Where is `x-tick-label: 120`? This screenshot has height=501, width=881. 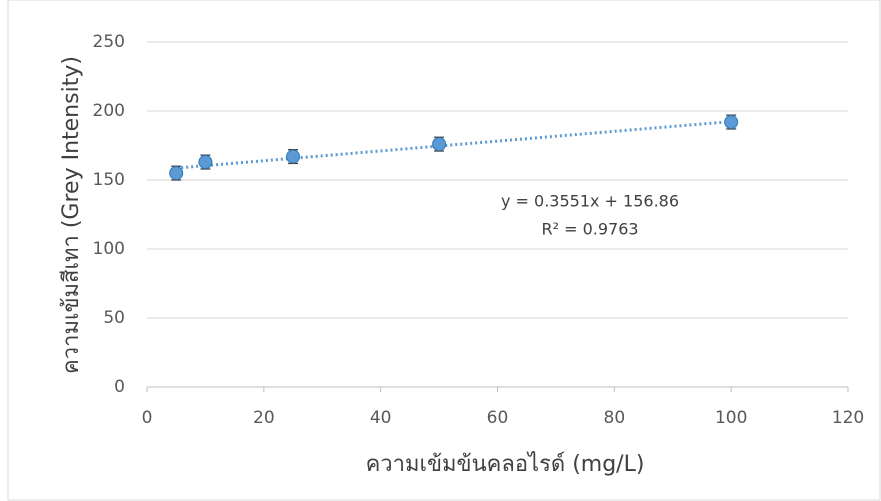 x-tick-label: 120 is located at coordinates (848, 418).